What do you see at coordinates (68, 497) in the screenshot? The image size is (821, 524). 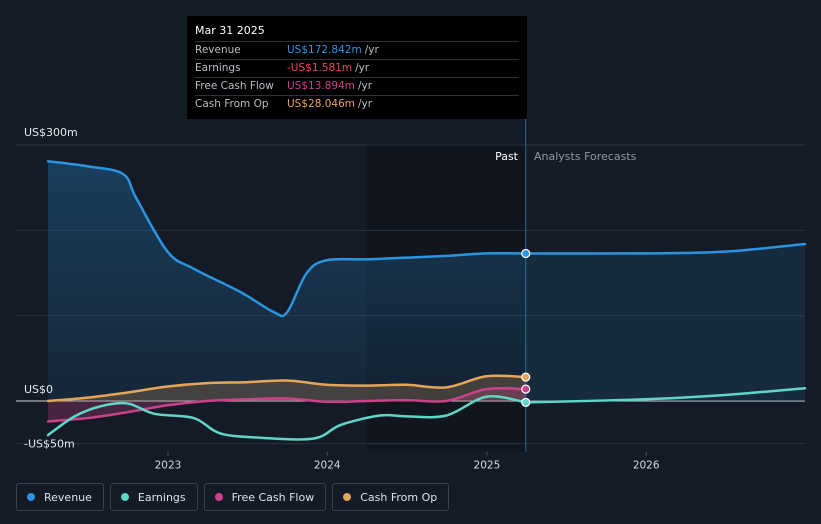 I see `legend-label: Revenue` at bounding box center [68, 497].